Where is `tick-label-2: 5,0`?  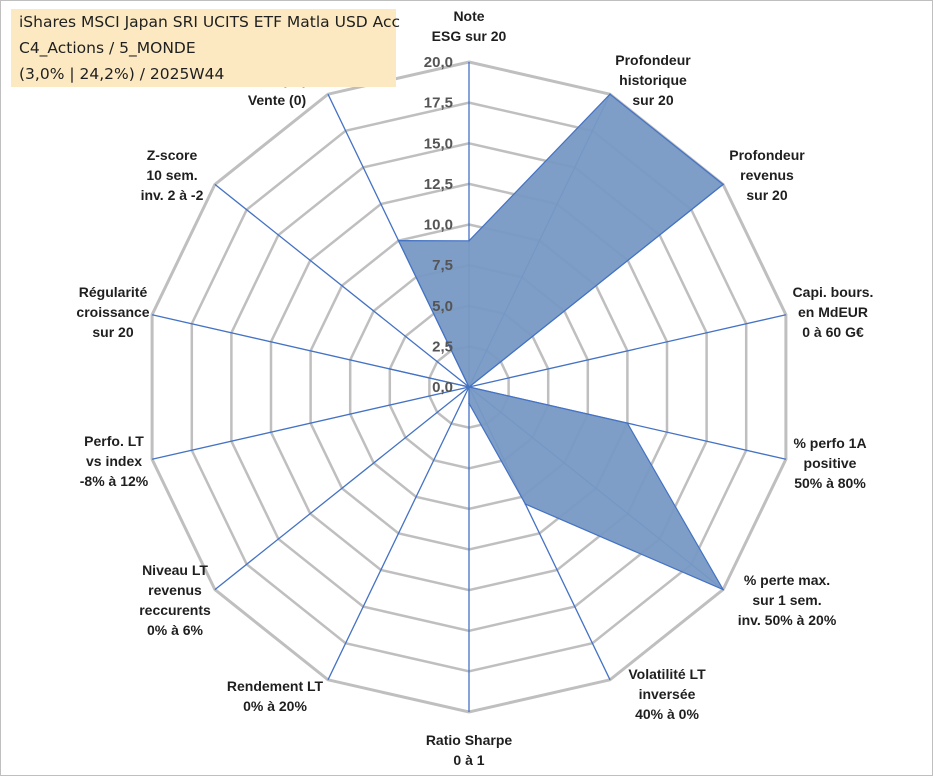
tick-label-2: 5,0 is located at coordinates (442, 306).